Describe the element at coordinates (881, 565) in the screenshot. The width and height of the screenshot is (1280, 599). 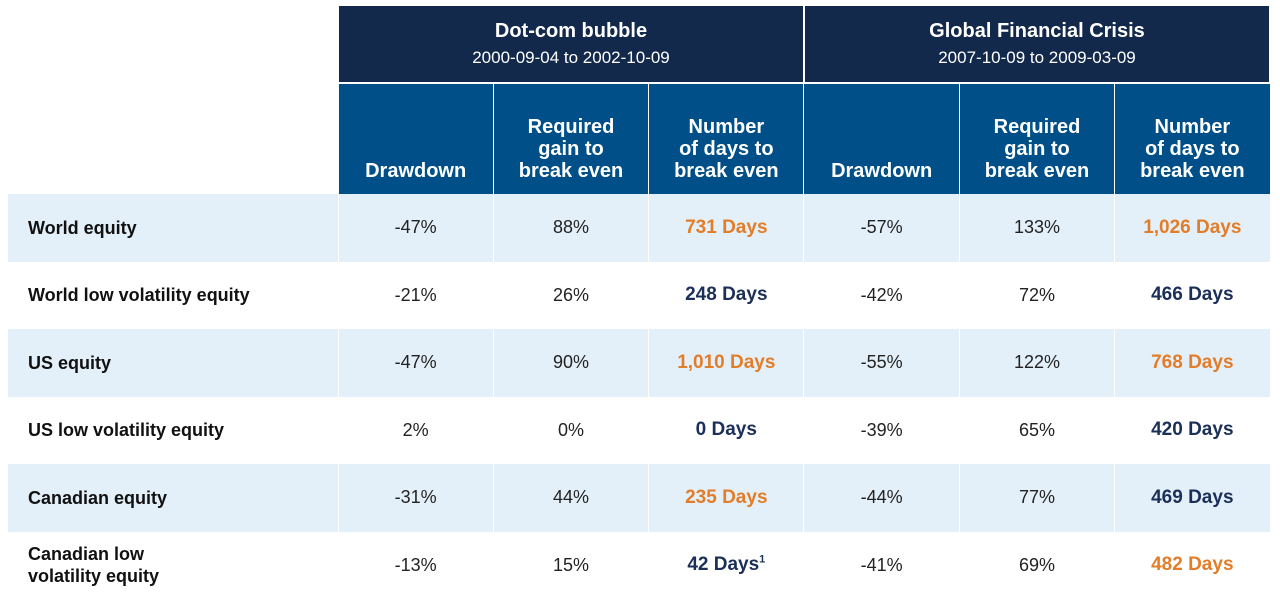
I see `drawdown-cell: -41%` at that location.